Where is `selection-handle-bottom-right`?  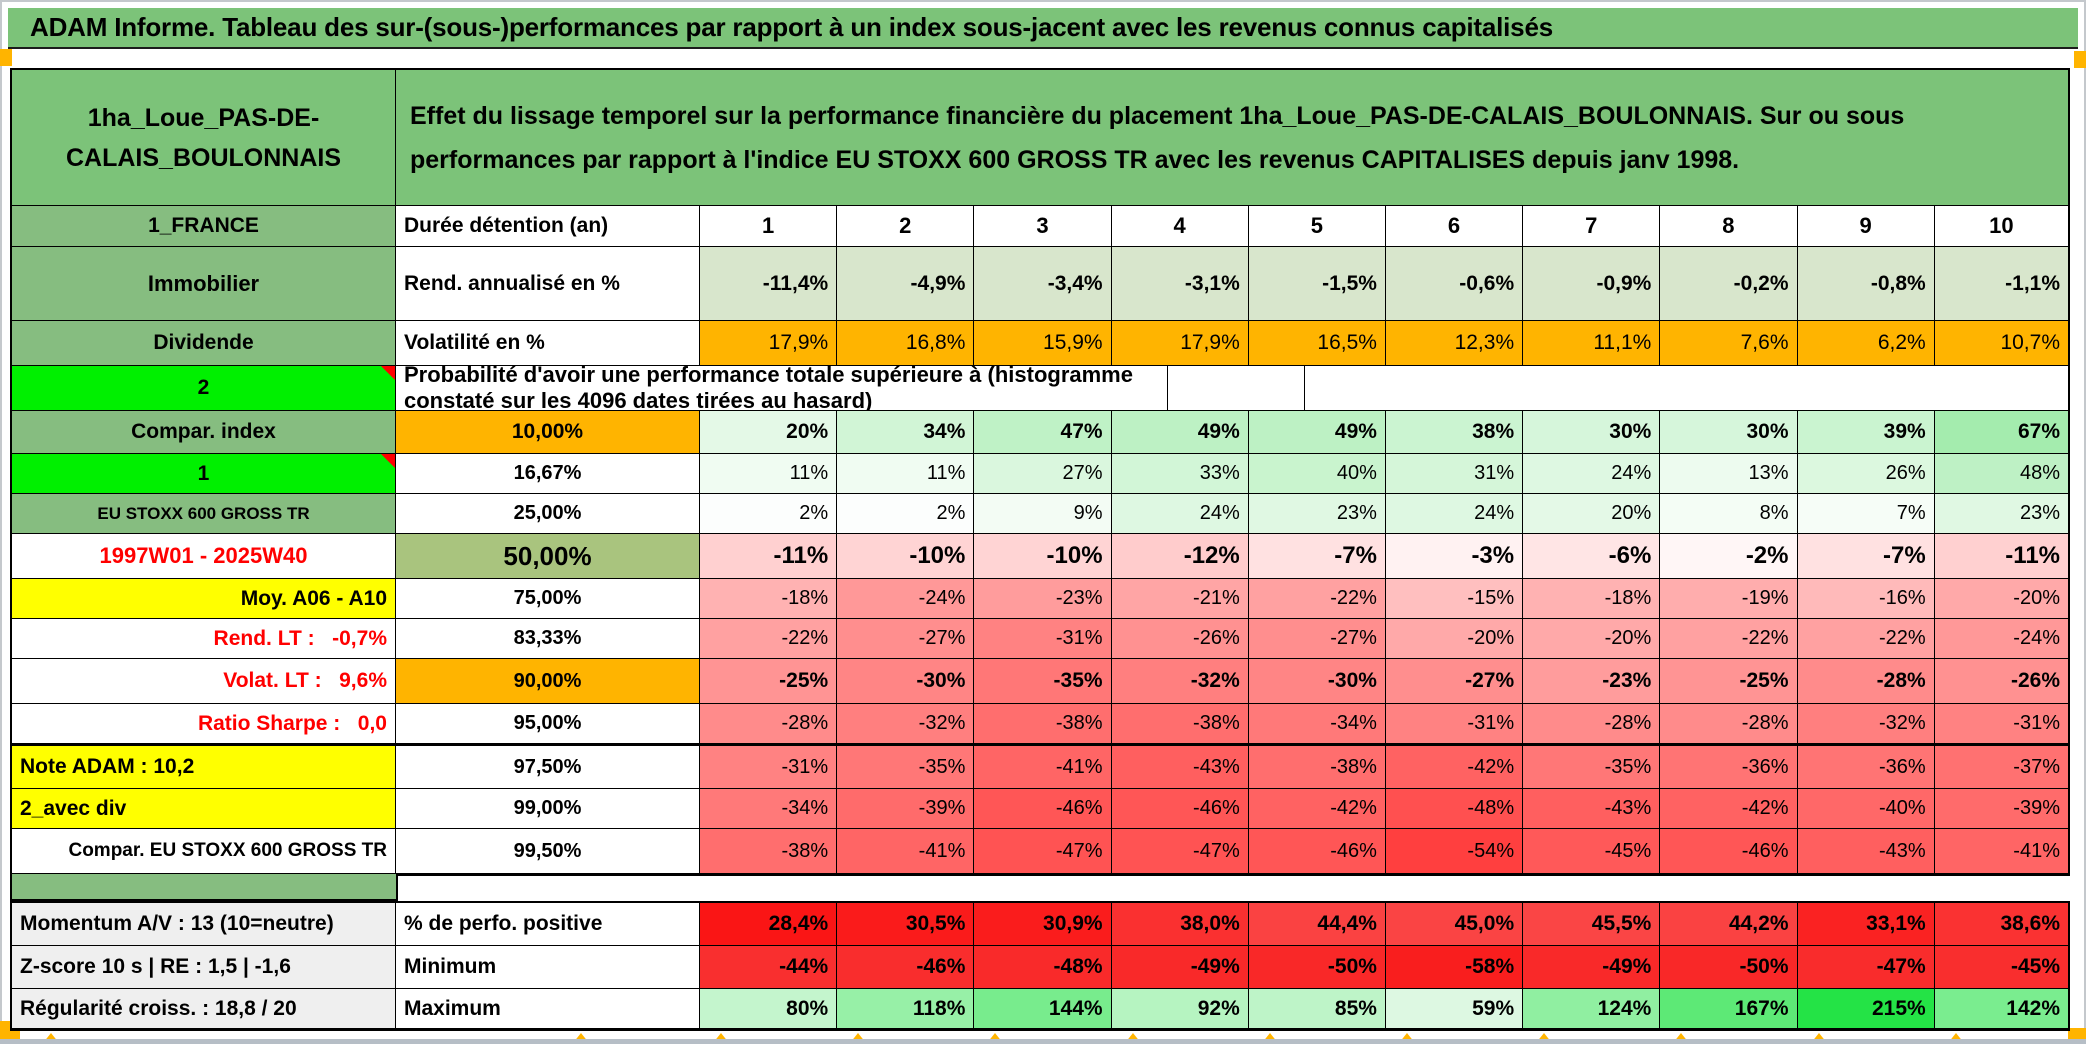
selection-handle-bottom-right is located at coordinates (2077, 1035).